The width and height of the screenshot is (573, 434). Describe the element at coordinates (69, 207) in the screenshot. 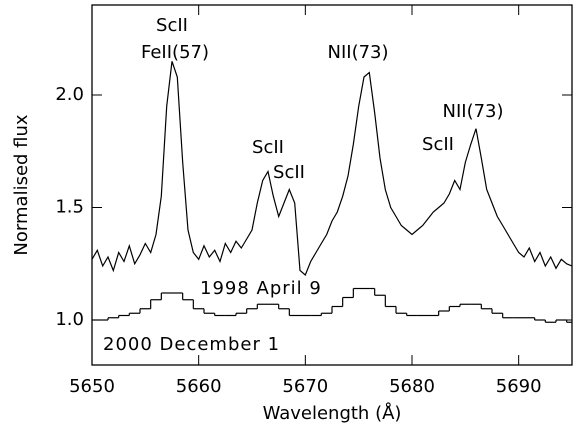

I see `y-tick-label: 1.5` at that location.